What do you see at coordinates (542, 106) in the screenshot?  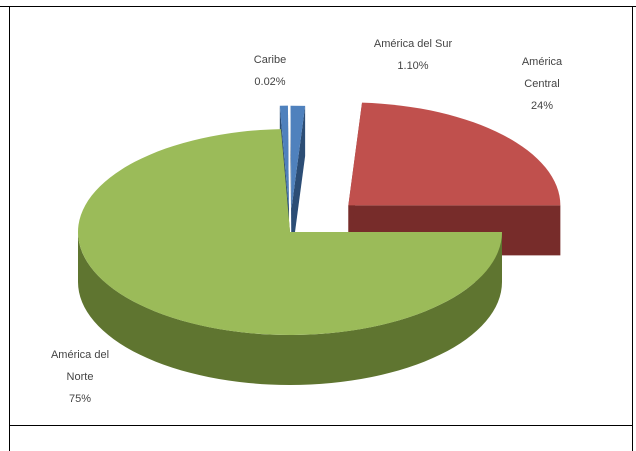 I see `slice-label-line: 24%` at bounding box center [542, 106].